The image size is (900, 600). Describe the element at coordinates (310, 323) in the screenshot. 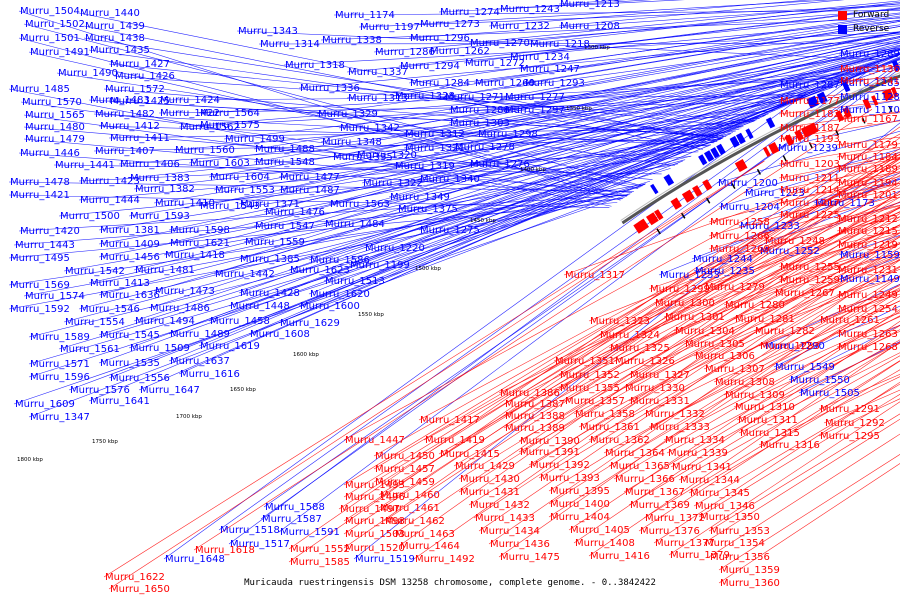

I see `reverse-gene-label: Murru_1629` at that location.